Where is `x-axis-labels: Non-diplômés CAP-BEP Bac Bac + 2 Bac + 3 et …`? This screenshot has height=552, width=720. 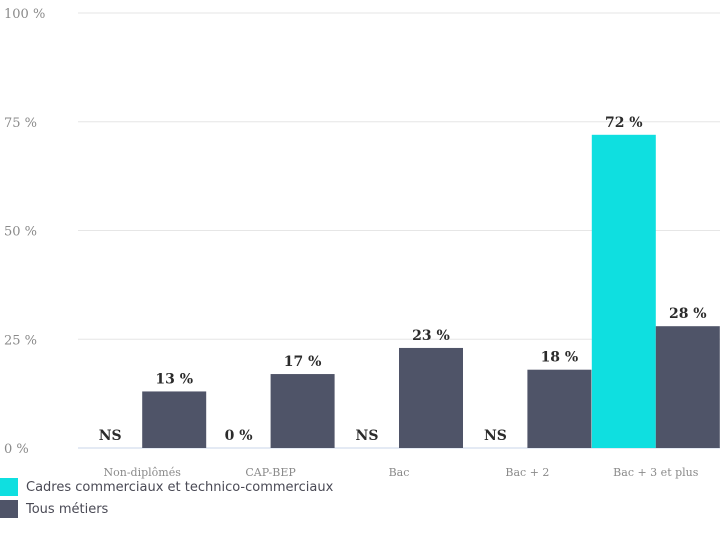
x-axis-labels: Non-diplômés CAP-BEP Bac Bac + 2 Bac + 3 et … is located at coordinates (401, 472).